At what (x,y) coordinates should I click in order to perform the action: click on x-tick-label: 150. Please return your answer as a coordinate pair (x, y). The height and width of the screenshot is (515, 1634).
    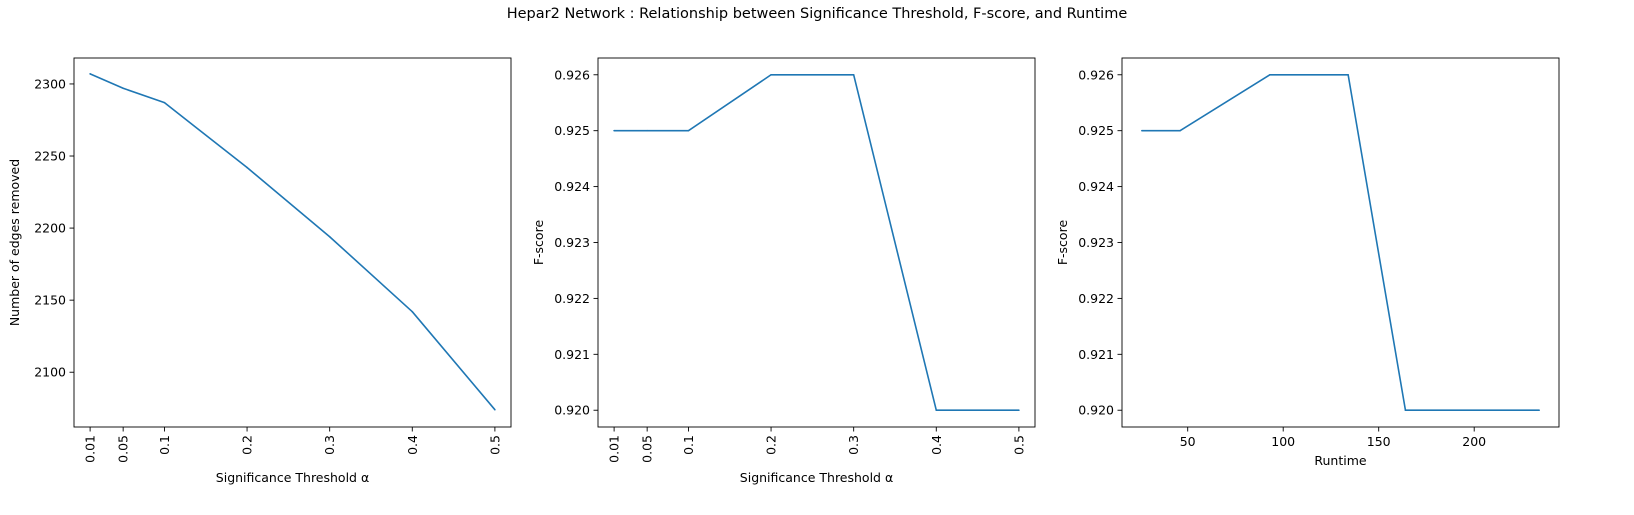
    Looking at the image, I should click on (1379, 441).